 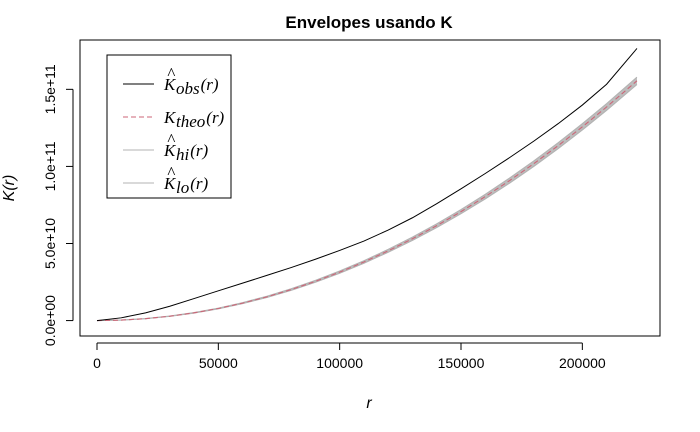 What do you see at coordinates (199, 183) in the screenshot?
I see `legend-arg-lo: (r)` at bounding box center [199, 183].